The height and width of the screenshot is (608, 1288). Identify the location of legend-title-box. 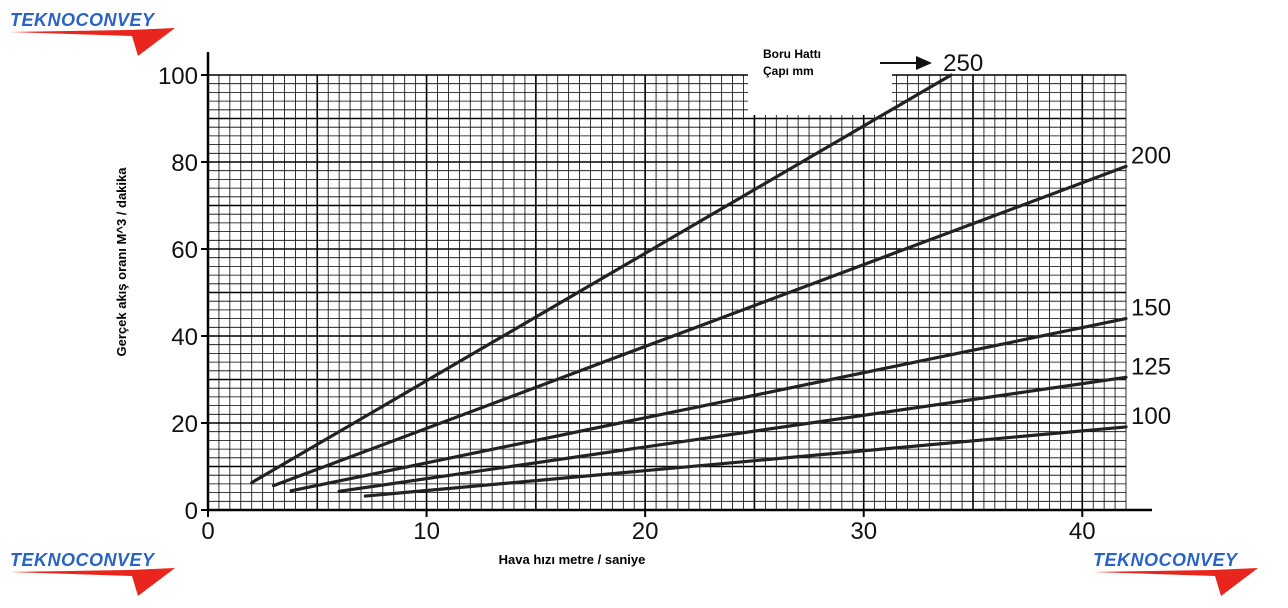
(820, 87).